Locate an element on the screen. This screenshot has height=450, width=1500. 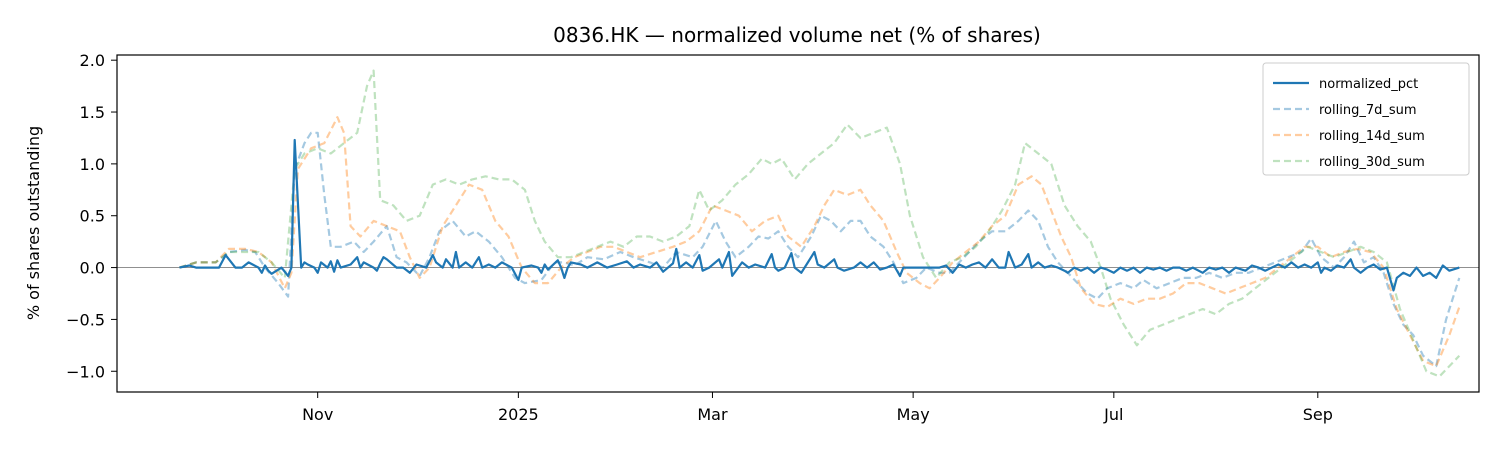
y-tick-label-1-5: 1.5 is located at coordinates (92, 112).